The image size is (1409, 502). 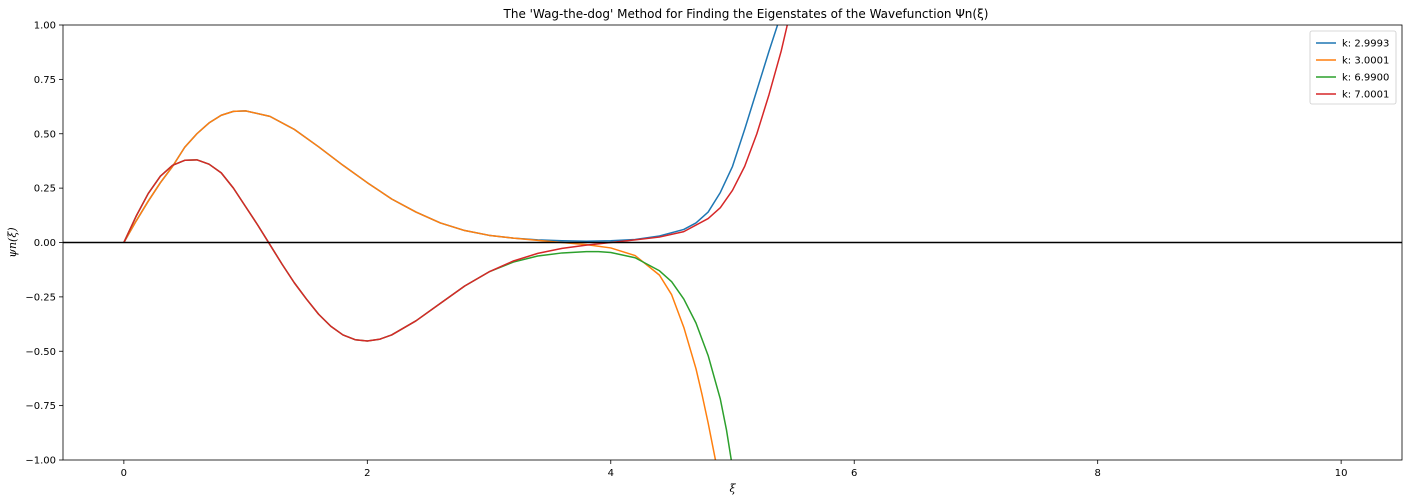 What do you see at coordinates (45, 134) in the screenshot?
I see `y-tick-label: 0.50` at bounding box center [45, 134].